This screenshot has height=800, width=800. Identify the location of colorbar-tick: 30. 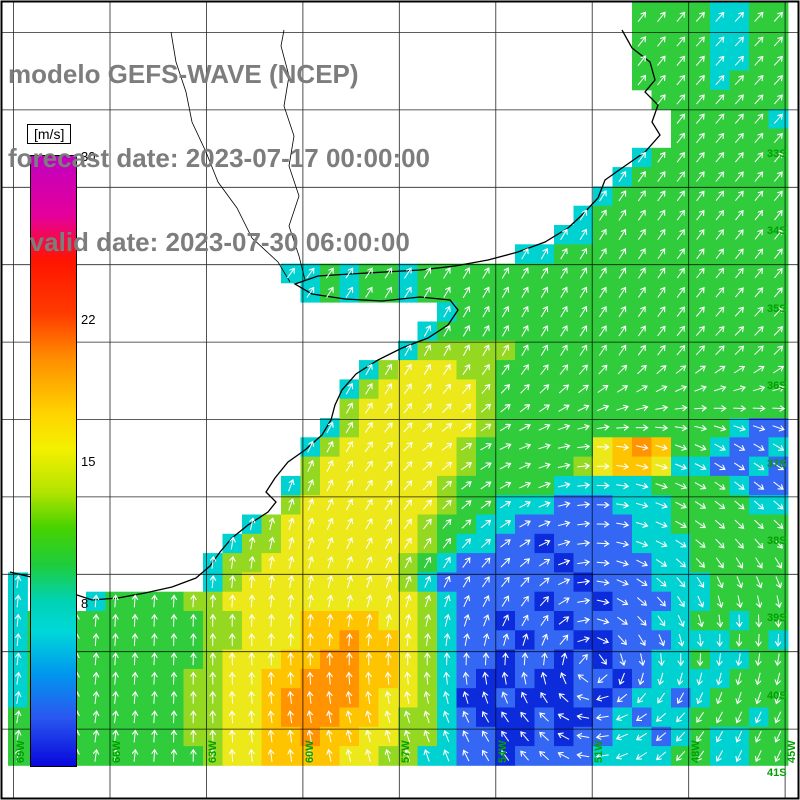
(88, 156).